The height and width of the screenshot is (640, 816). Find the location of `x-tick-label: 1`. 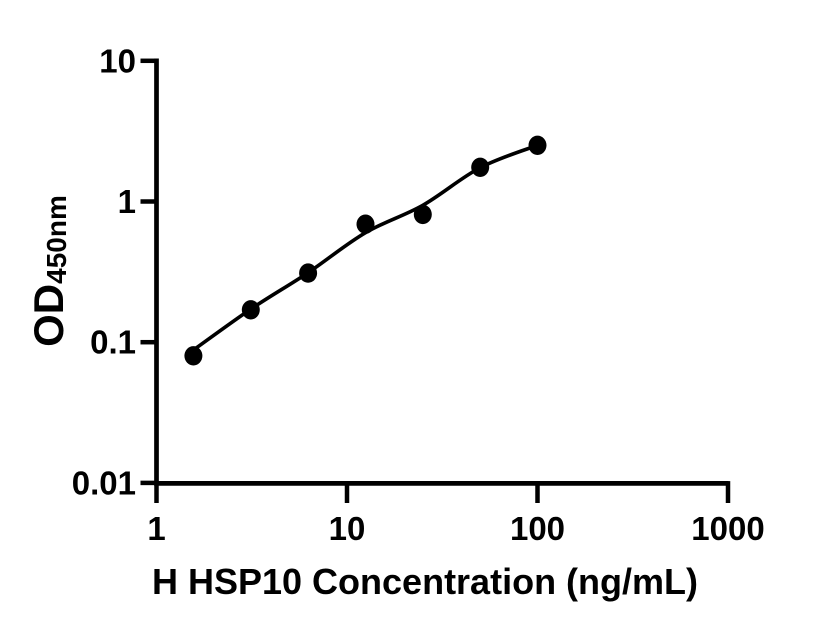

x-tick-label: 1 is located at coordinates (156, 528).